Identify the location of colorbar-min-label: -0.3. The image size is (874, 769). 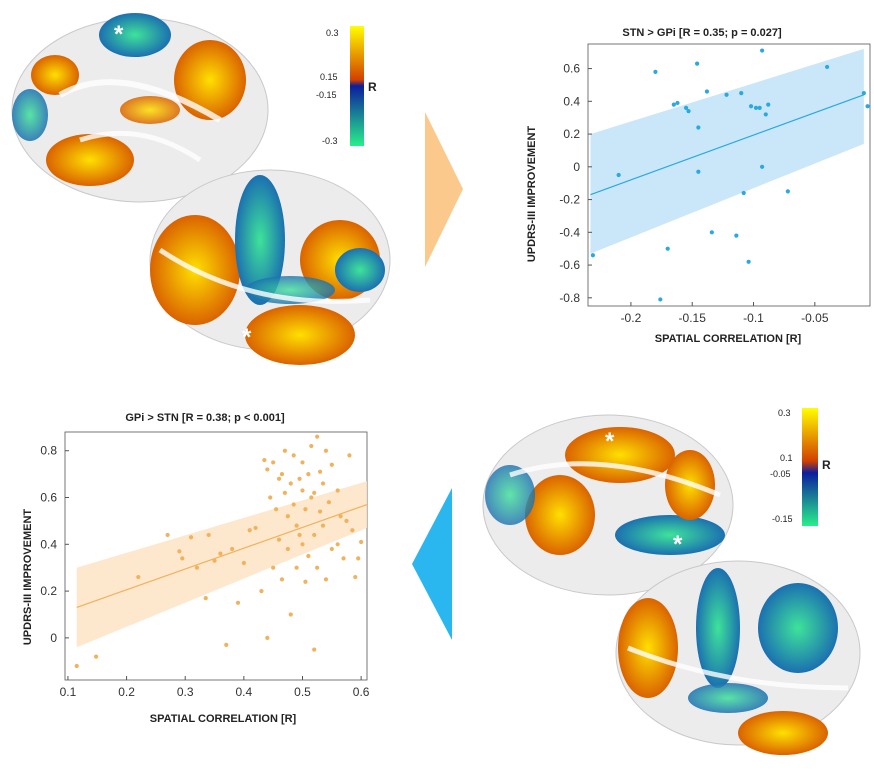
(330, 141).